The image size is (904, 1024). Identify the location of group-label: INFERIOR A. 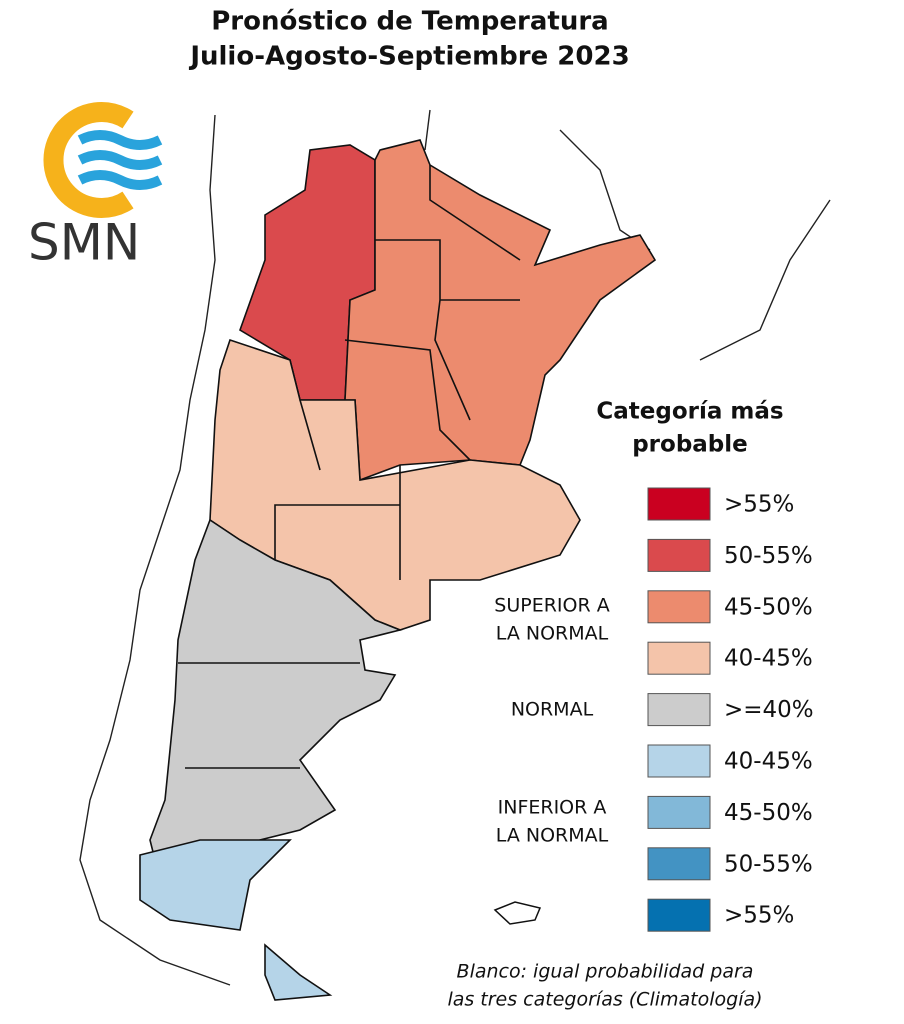
(552, 808).